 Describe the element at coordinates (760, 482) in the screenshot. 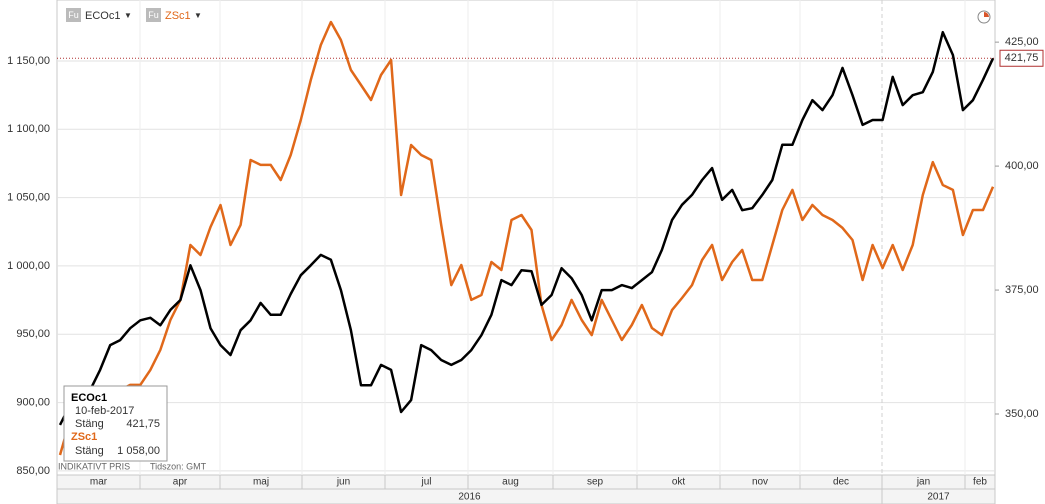

I see `x-tick-label: nov` at that location.